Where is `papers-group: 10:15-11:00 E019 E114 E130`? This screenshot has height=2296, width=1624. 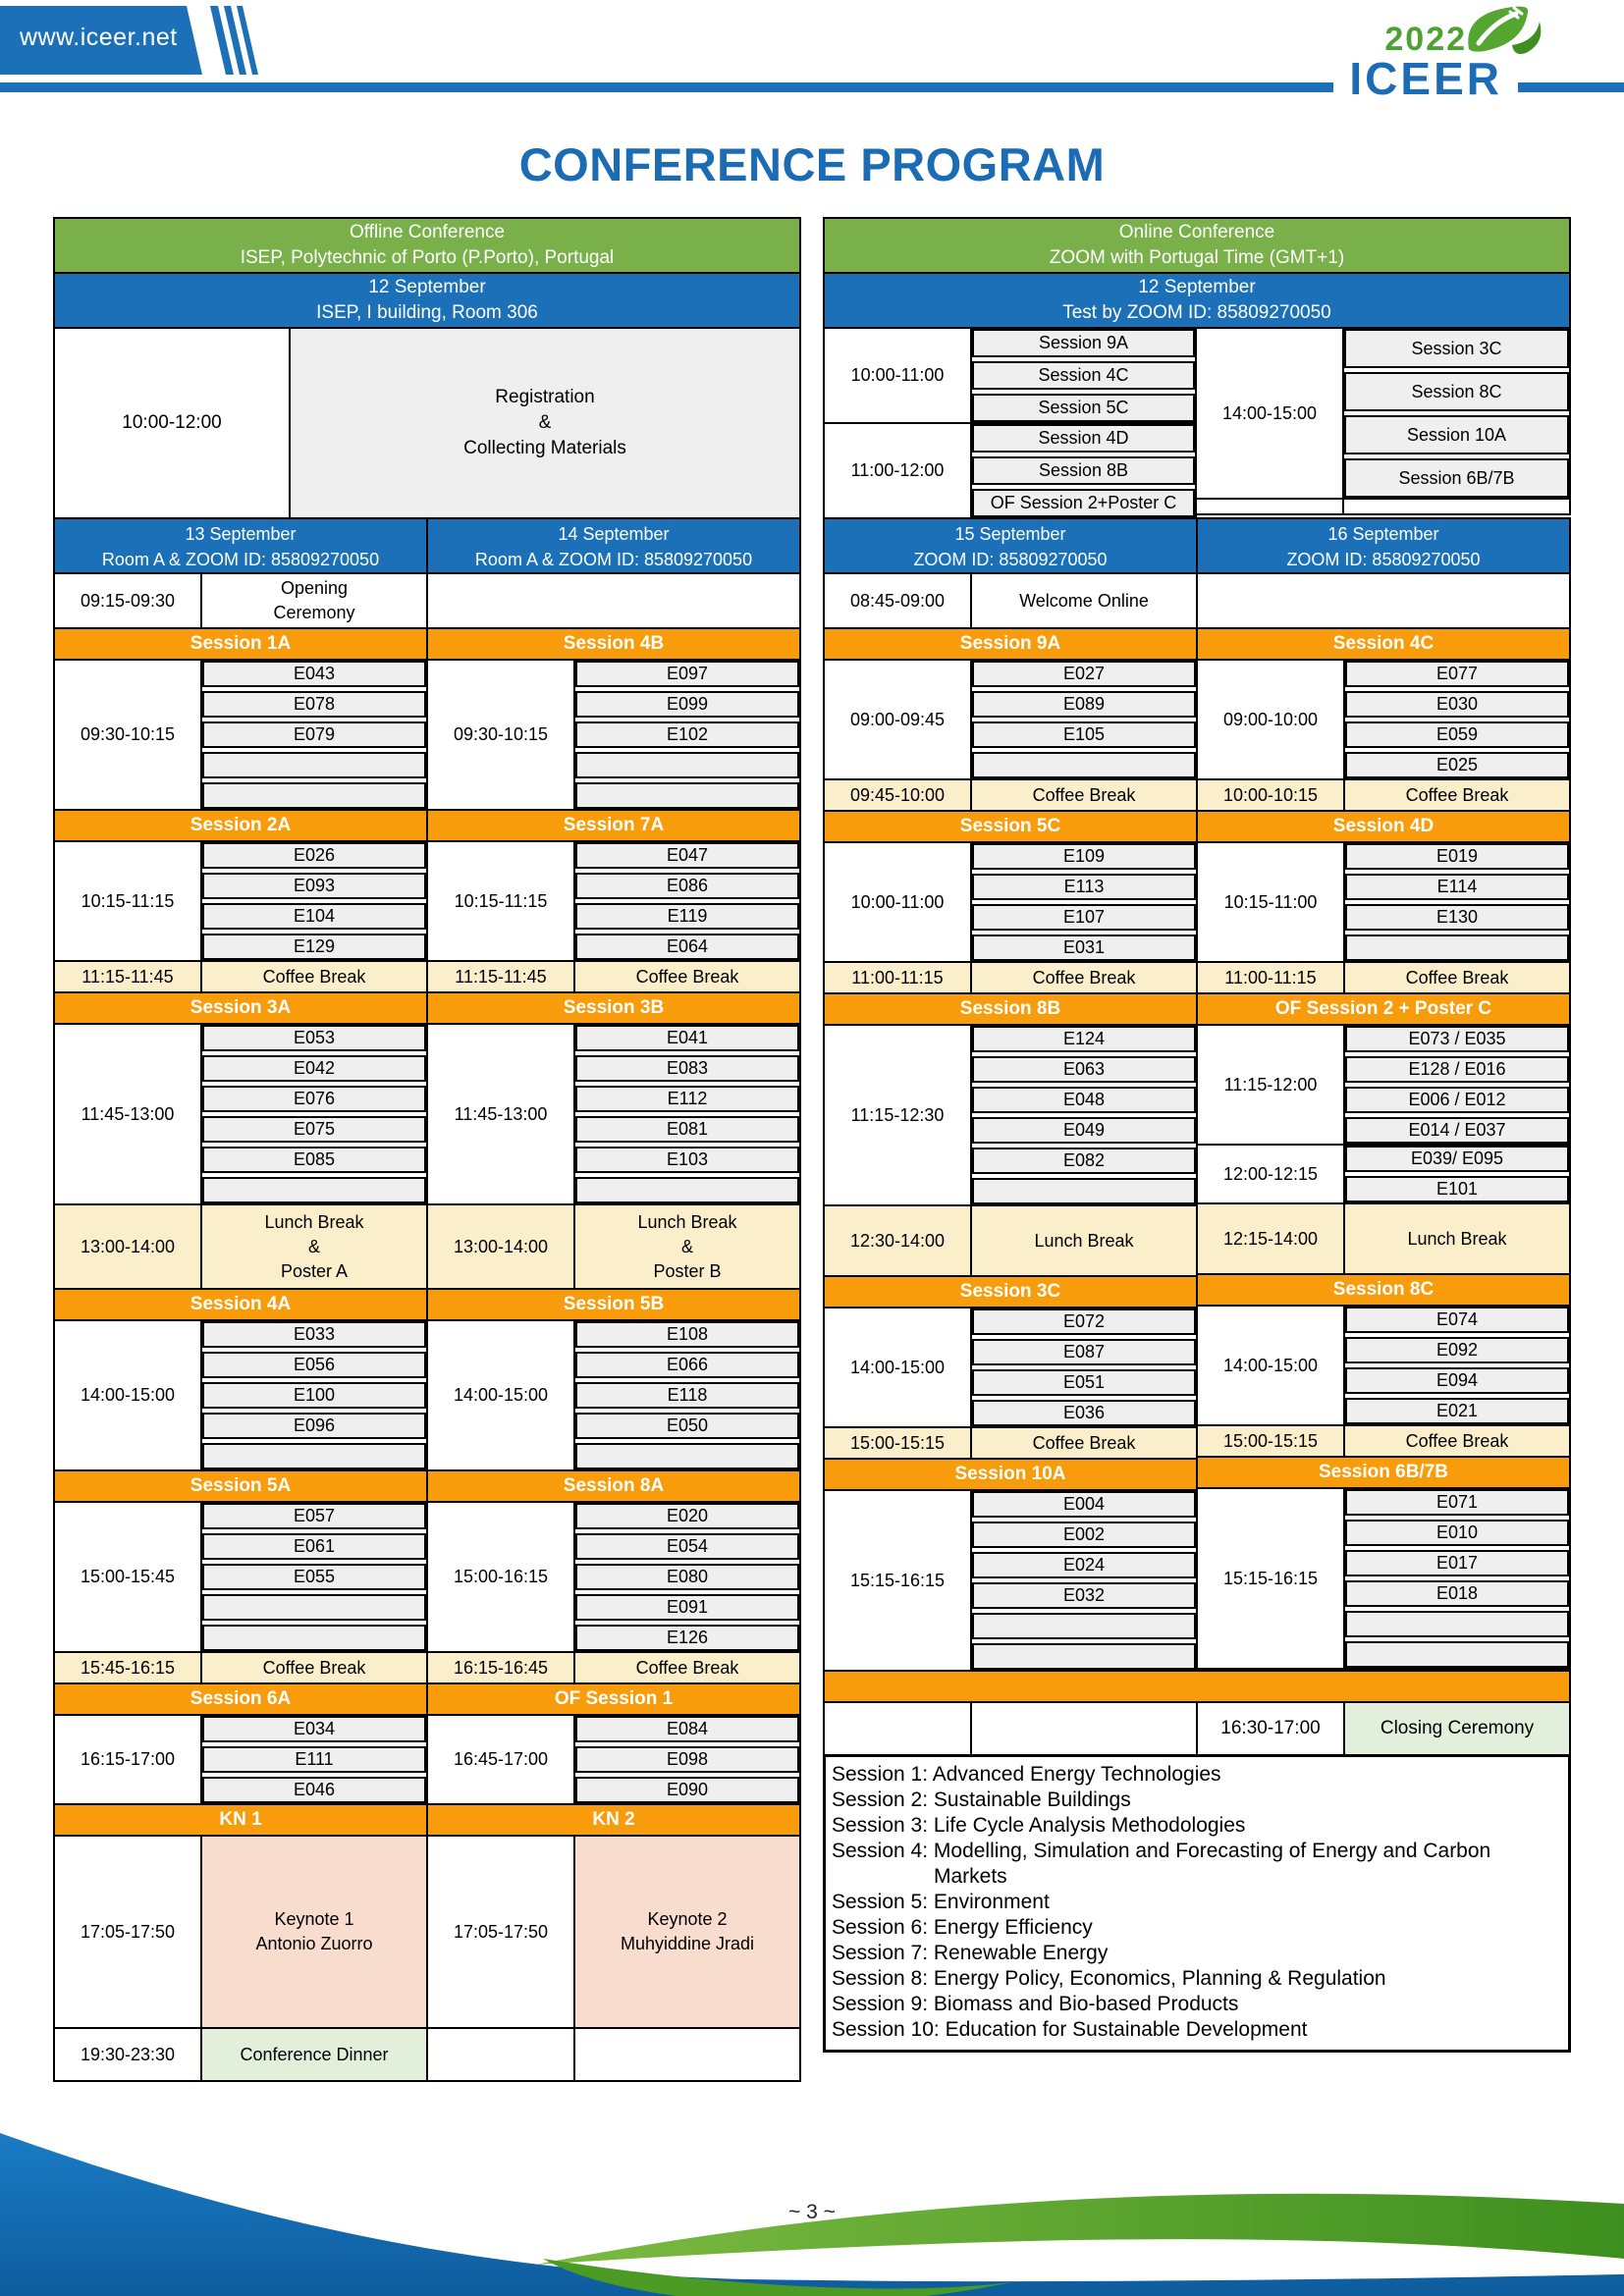 papers-group: 10:15-11:00 E019 E114 E130 is located at coordinates (1383, 902).